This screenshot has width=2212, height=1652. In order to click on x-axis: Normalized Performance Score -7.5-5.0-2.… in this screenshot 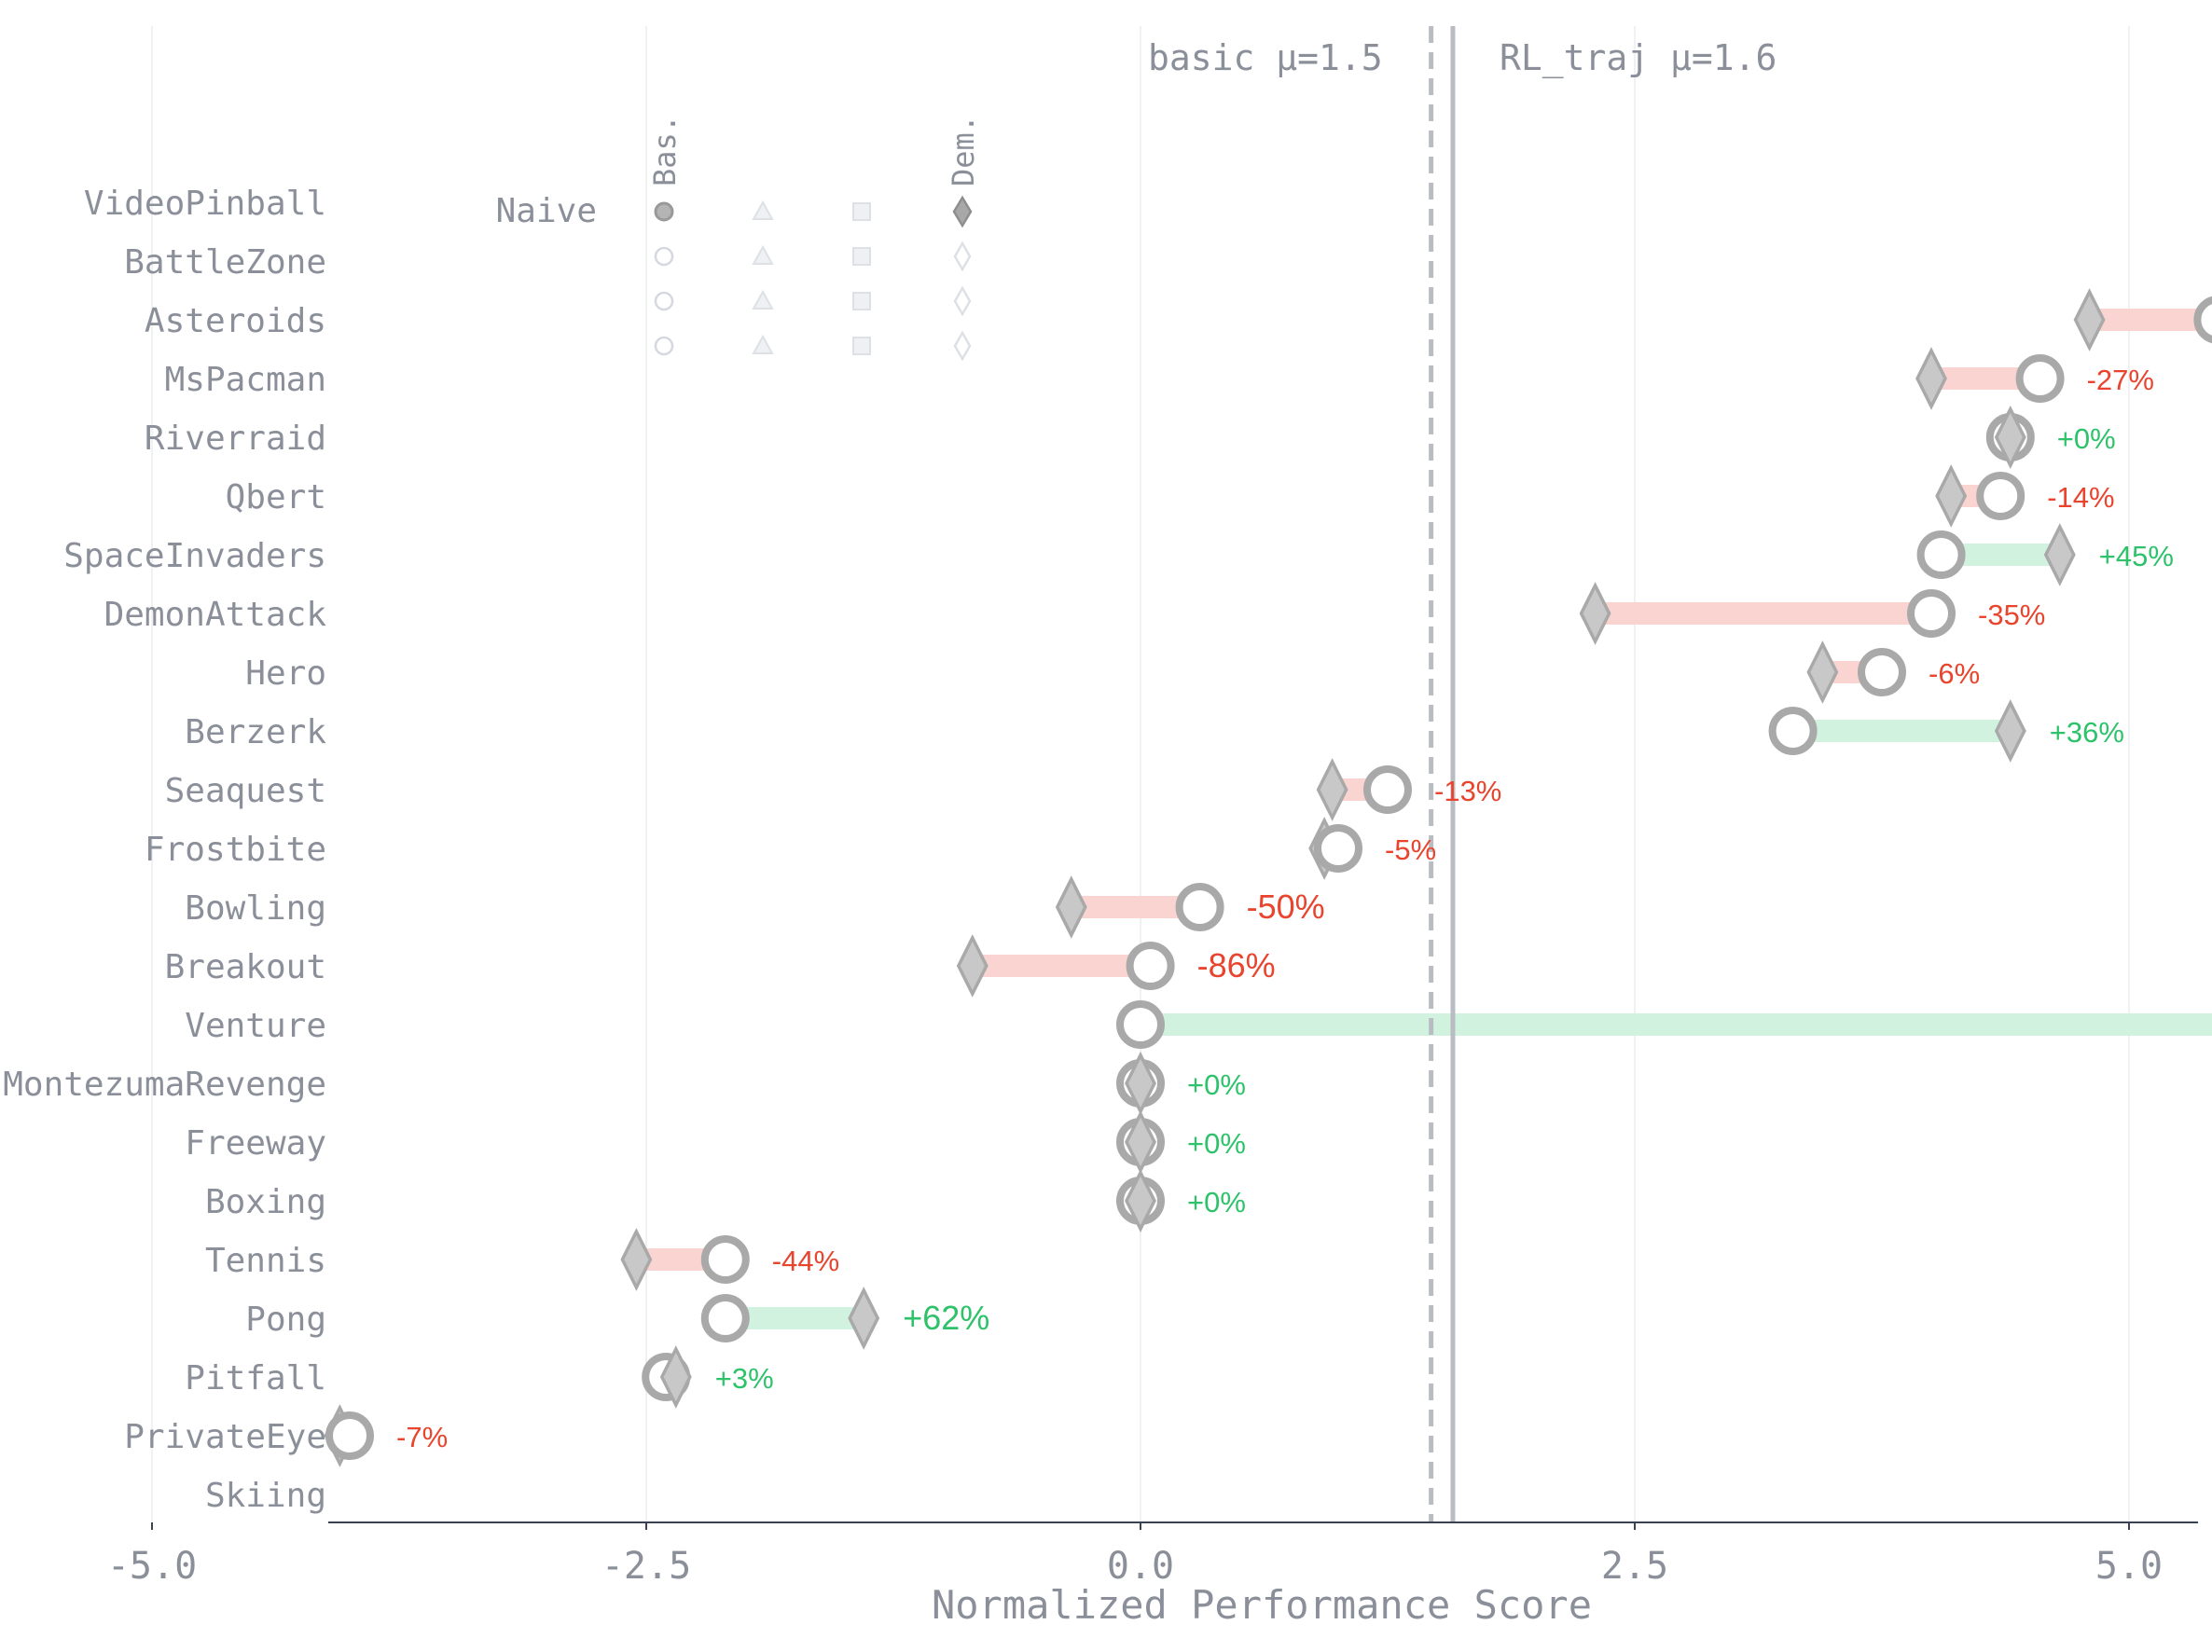, I will do `click(1152, 1575)`.